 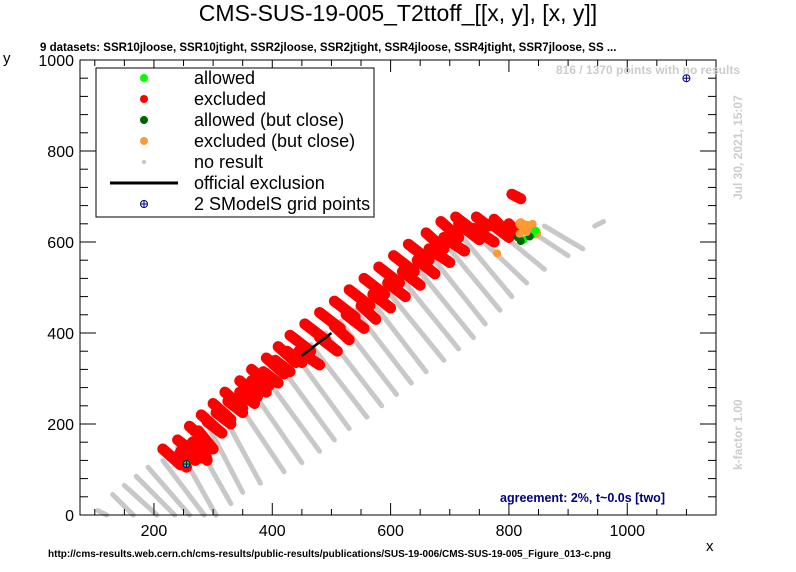 What do you see at coordinates (509, 531) in the screenshot?
I see `x-tick-label: 800` at bounding box center [509, 531].